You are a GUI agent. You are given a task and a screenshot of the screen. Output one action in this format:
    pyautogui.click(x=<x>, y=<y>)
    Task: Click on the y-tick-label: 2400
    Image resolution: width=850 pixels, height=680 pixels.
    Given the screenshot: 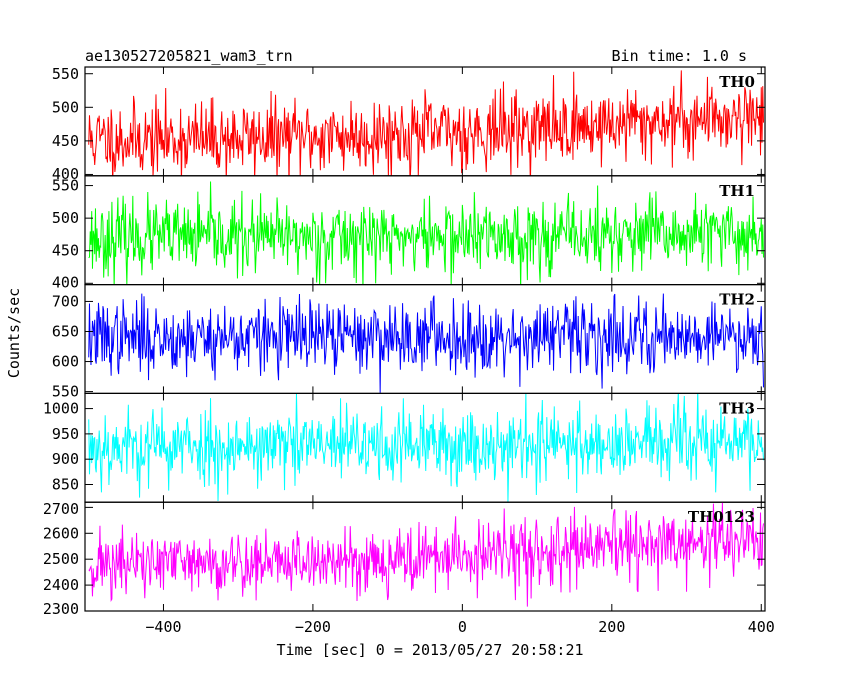 What is the action you would take?
    pyautogui.click(x=61, y=585)
    